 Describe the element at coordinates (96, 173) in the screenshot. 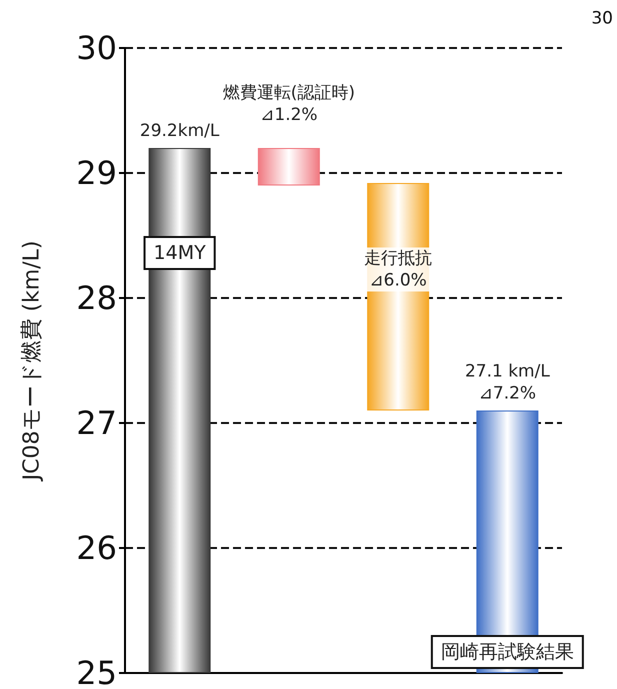

I see `y-tick-label: 29` at that location.